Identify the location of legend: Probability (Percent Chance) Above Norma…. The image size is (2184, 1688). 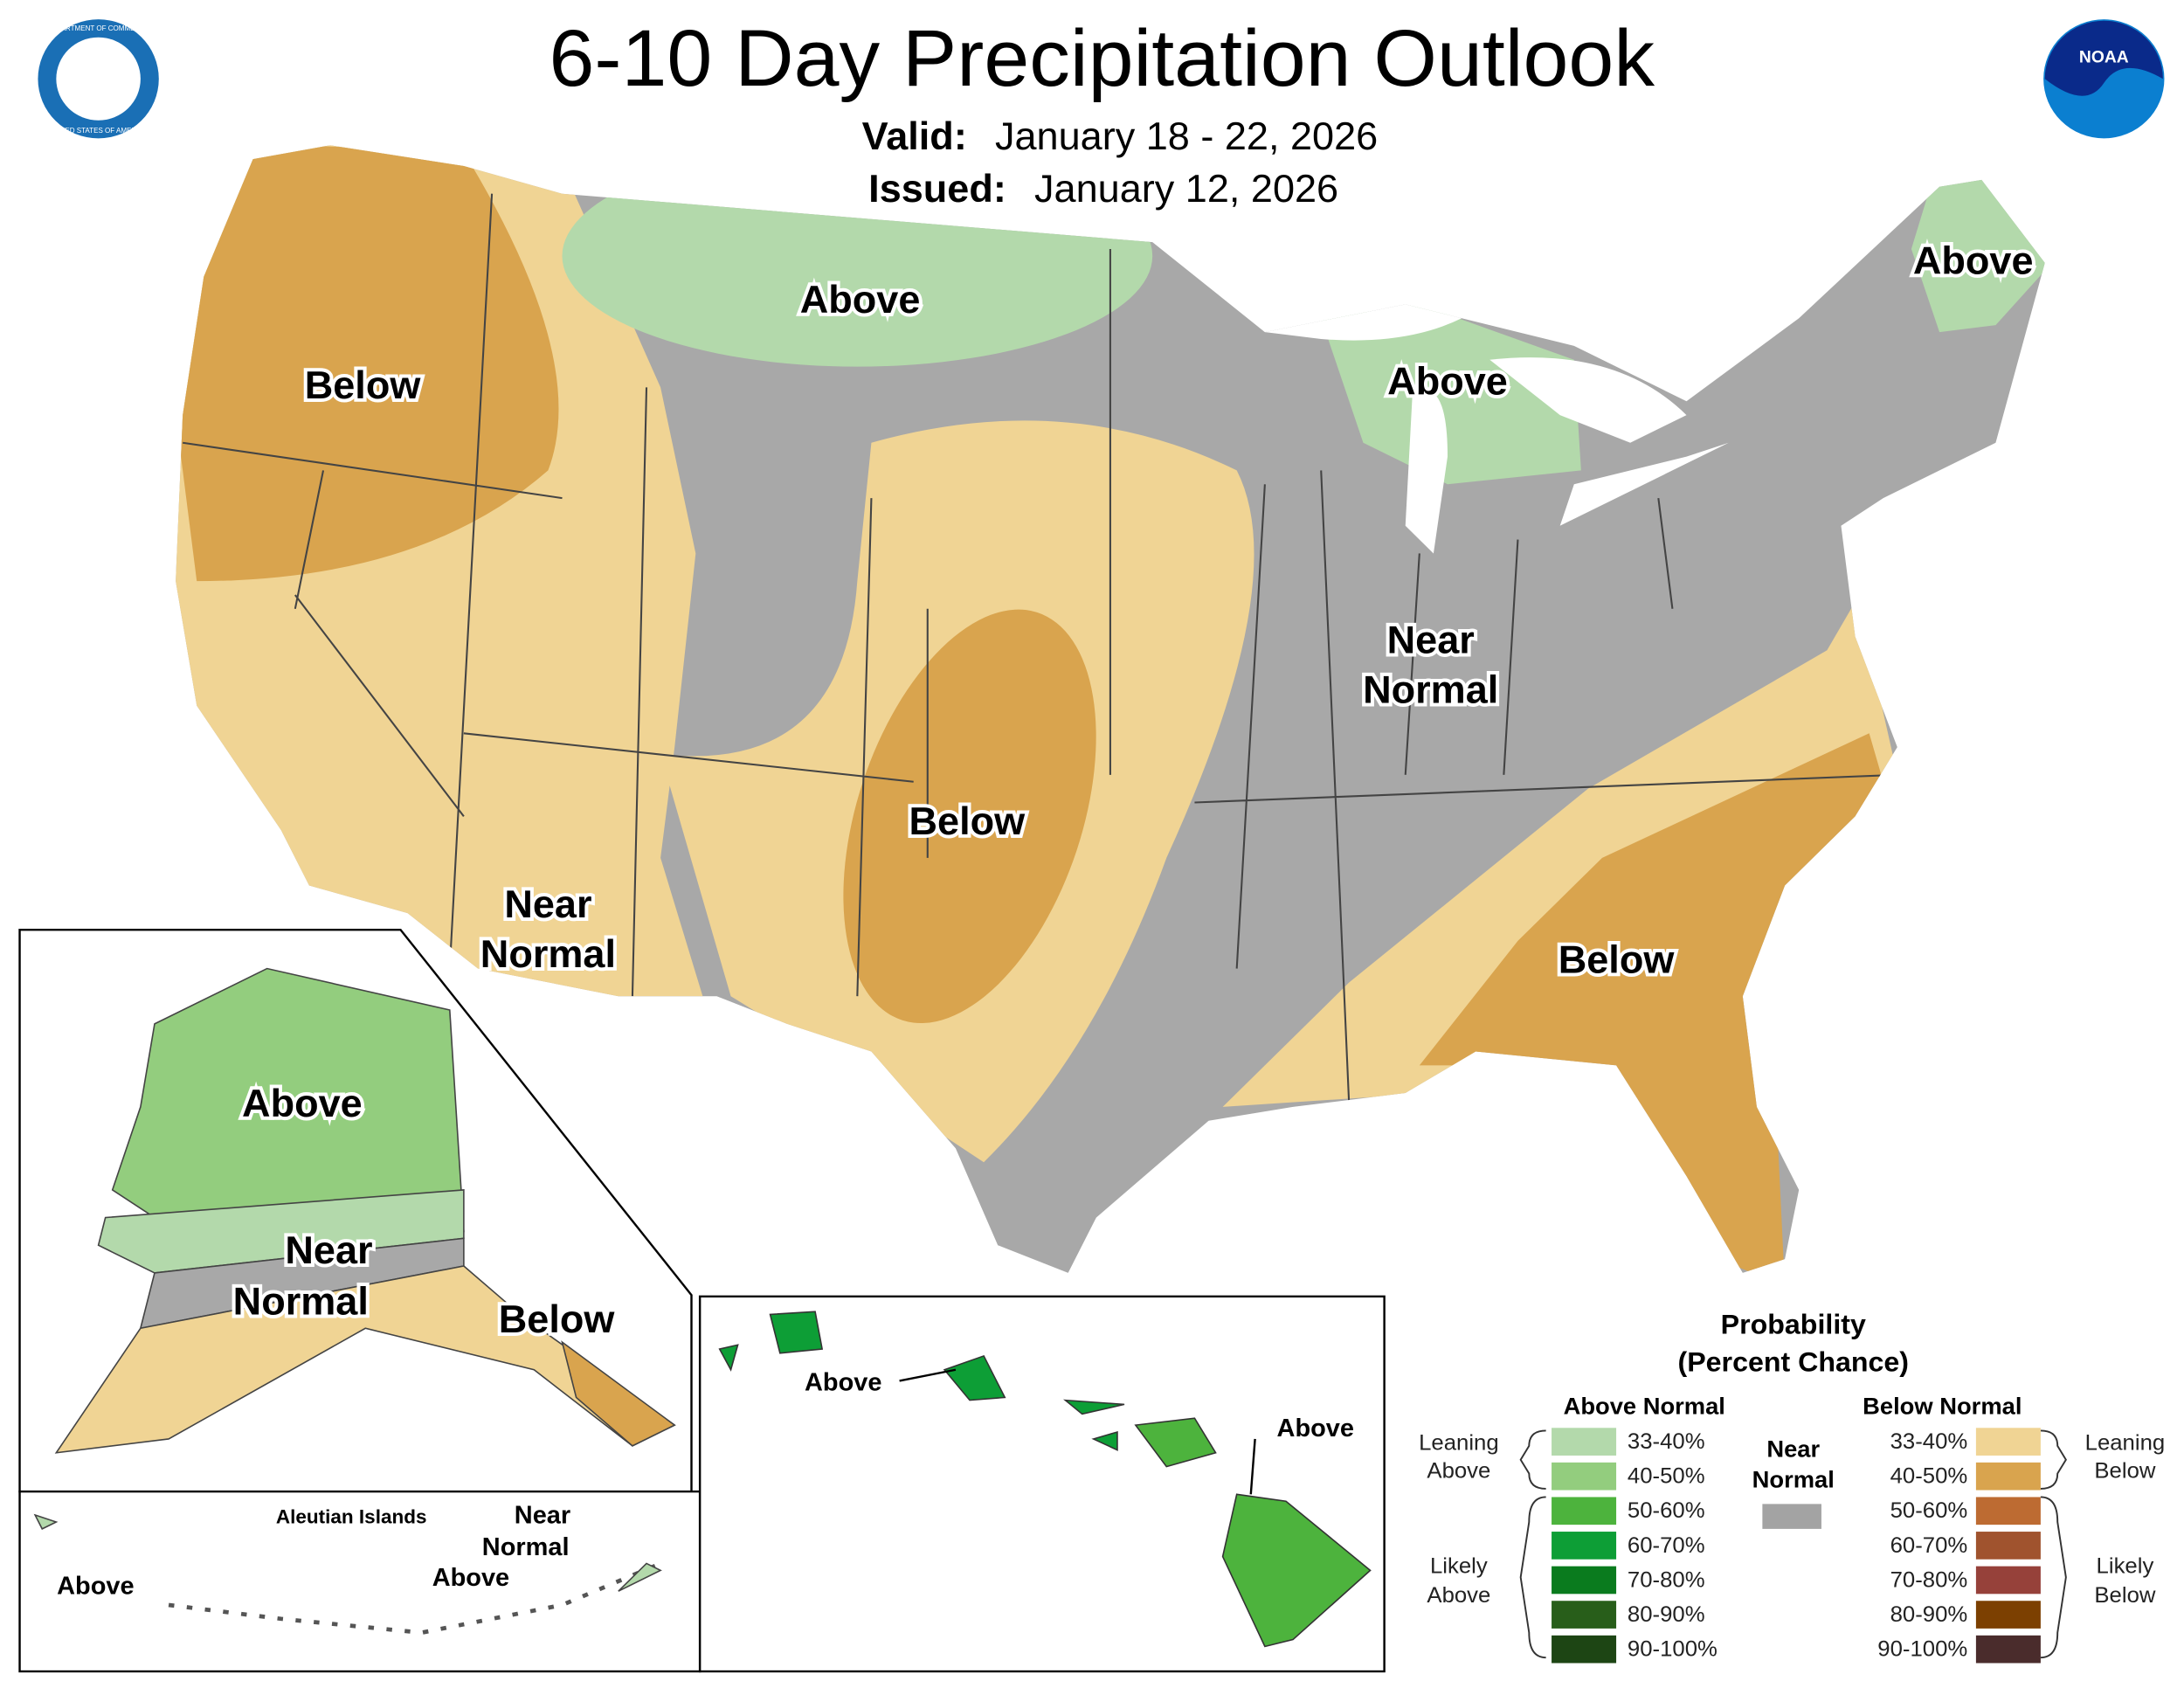
(1792, 1486).